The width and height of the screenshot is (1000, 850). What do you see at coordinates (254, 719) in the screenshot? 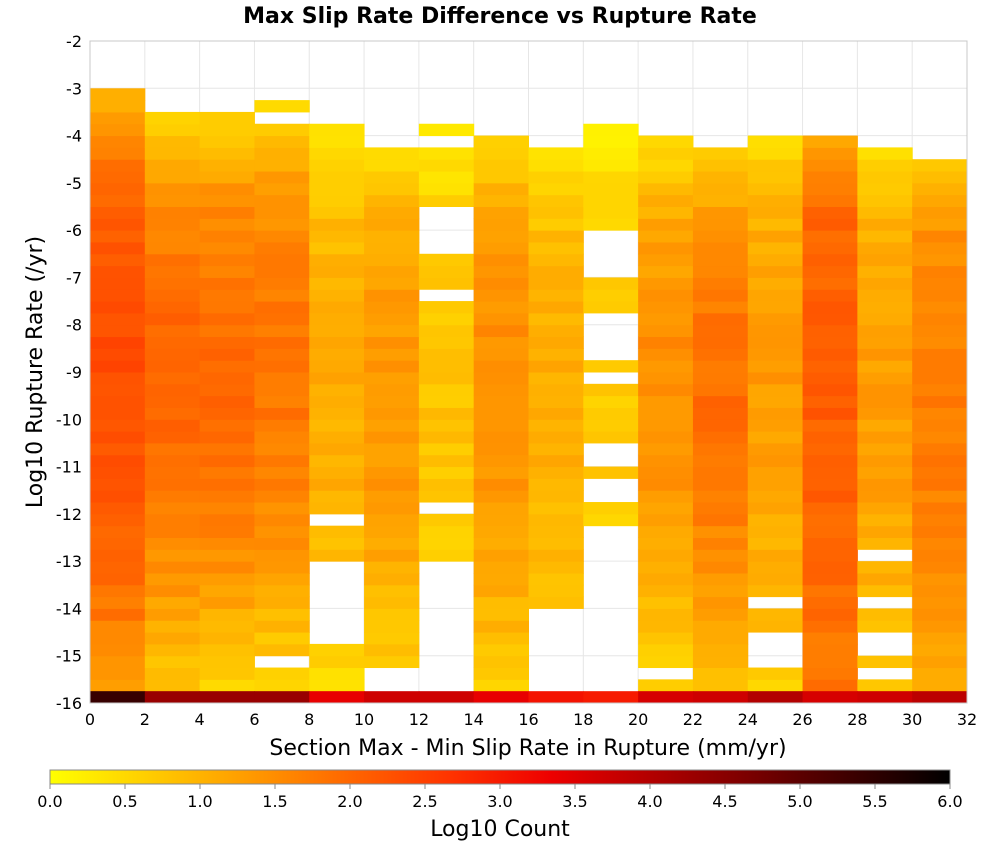
I see `x-tick-label: 6` at bounding box center [254, 719].